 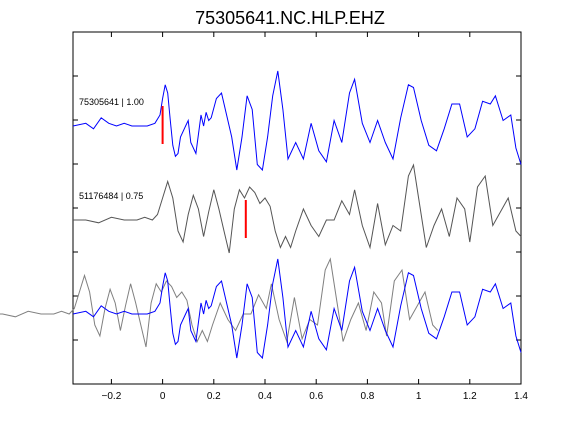 What do you see at coordinates (111, 196) in the screenshot?
I see `trace-label-secondary: 51176484 | 0.75` at bounding box center [111, 196].